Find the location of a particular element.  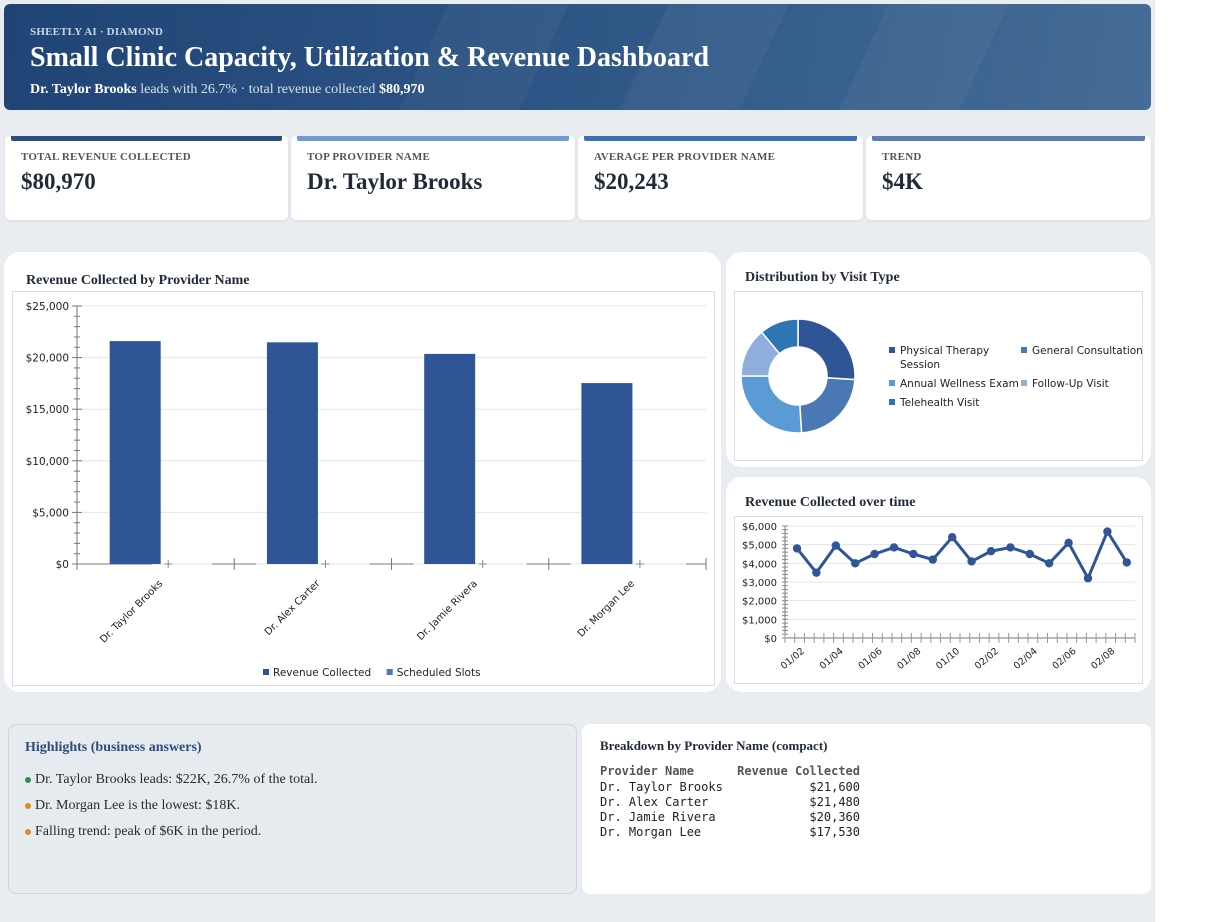

x-tick-label: 02/02 is located at coordinates (987, 659).